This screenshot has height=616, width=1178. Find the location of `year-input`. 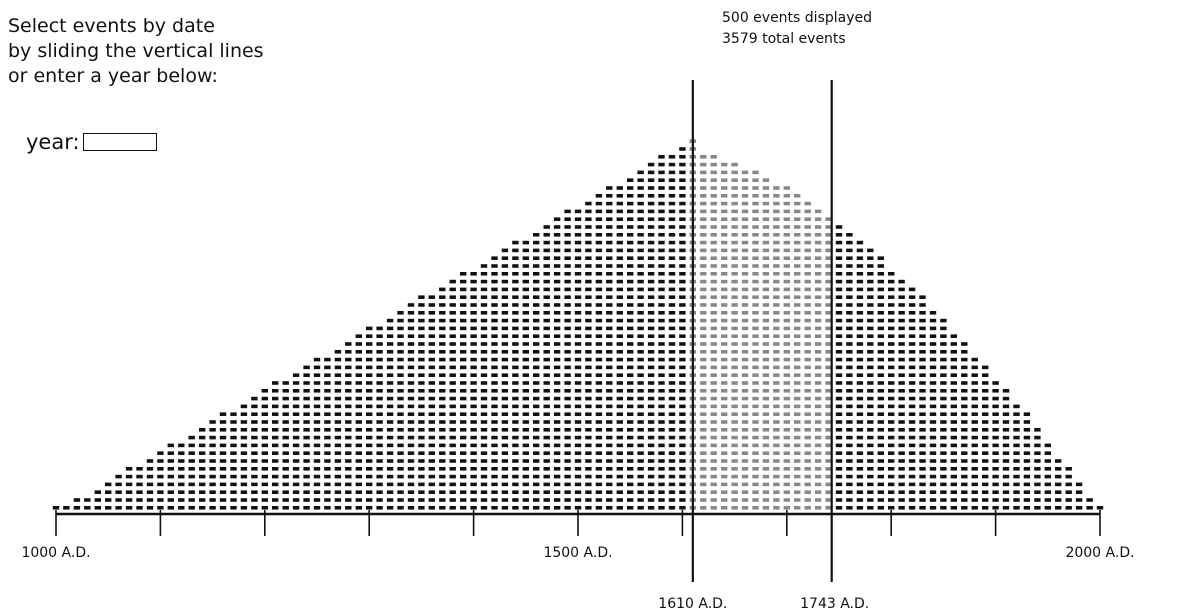

year-input is located at coordinates (119, 142).